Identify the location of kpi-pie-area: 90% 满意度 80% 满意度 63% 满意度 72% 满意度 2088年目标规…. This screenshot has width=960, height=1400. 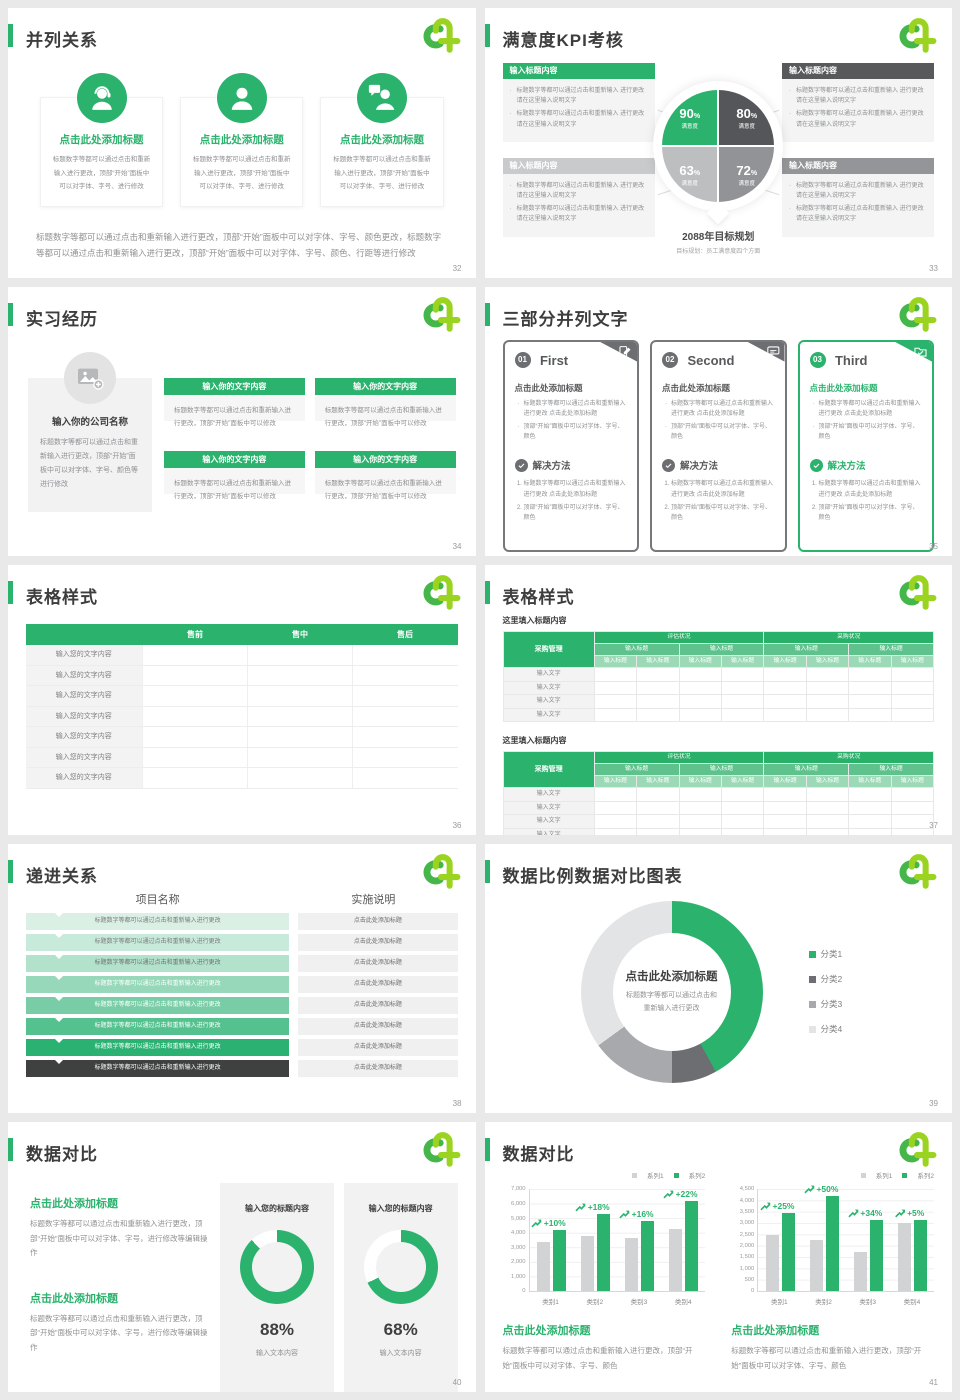
(718, 159).